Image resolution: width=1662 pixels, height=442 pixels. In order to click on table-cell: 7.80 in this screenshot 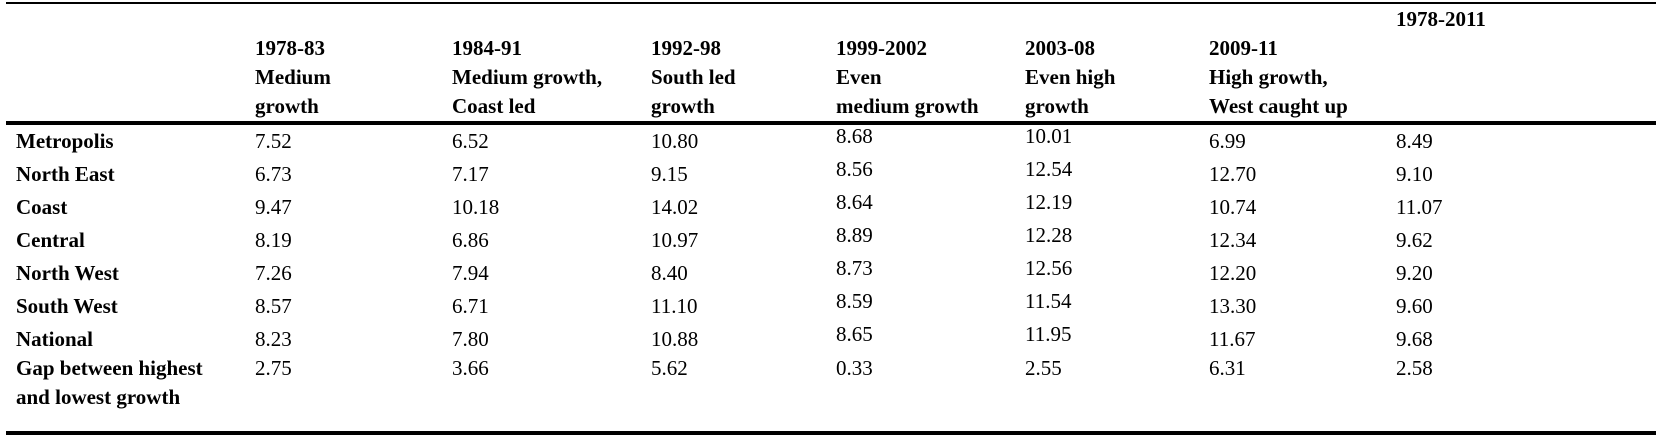, I will do `click(470, 339)`.